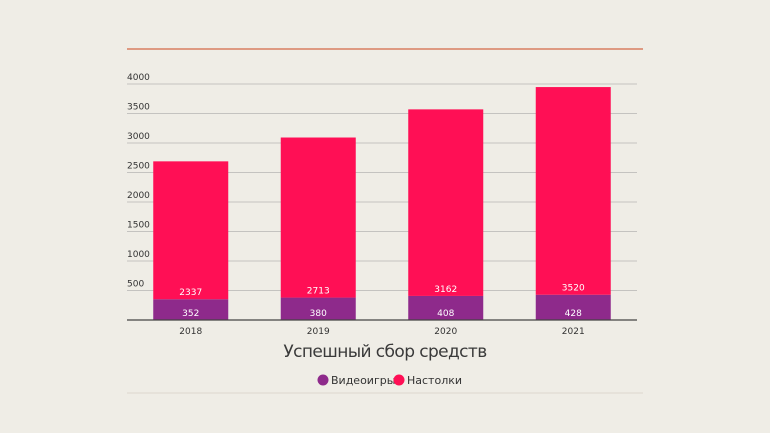 Image resolution: width=770 pixels, height=433 pixels. Describe the element at coordinates (385, 352) in the screenshot. I see `chart-title: Успешный сбор средств` at that location.